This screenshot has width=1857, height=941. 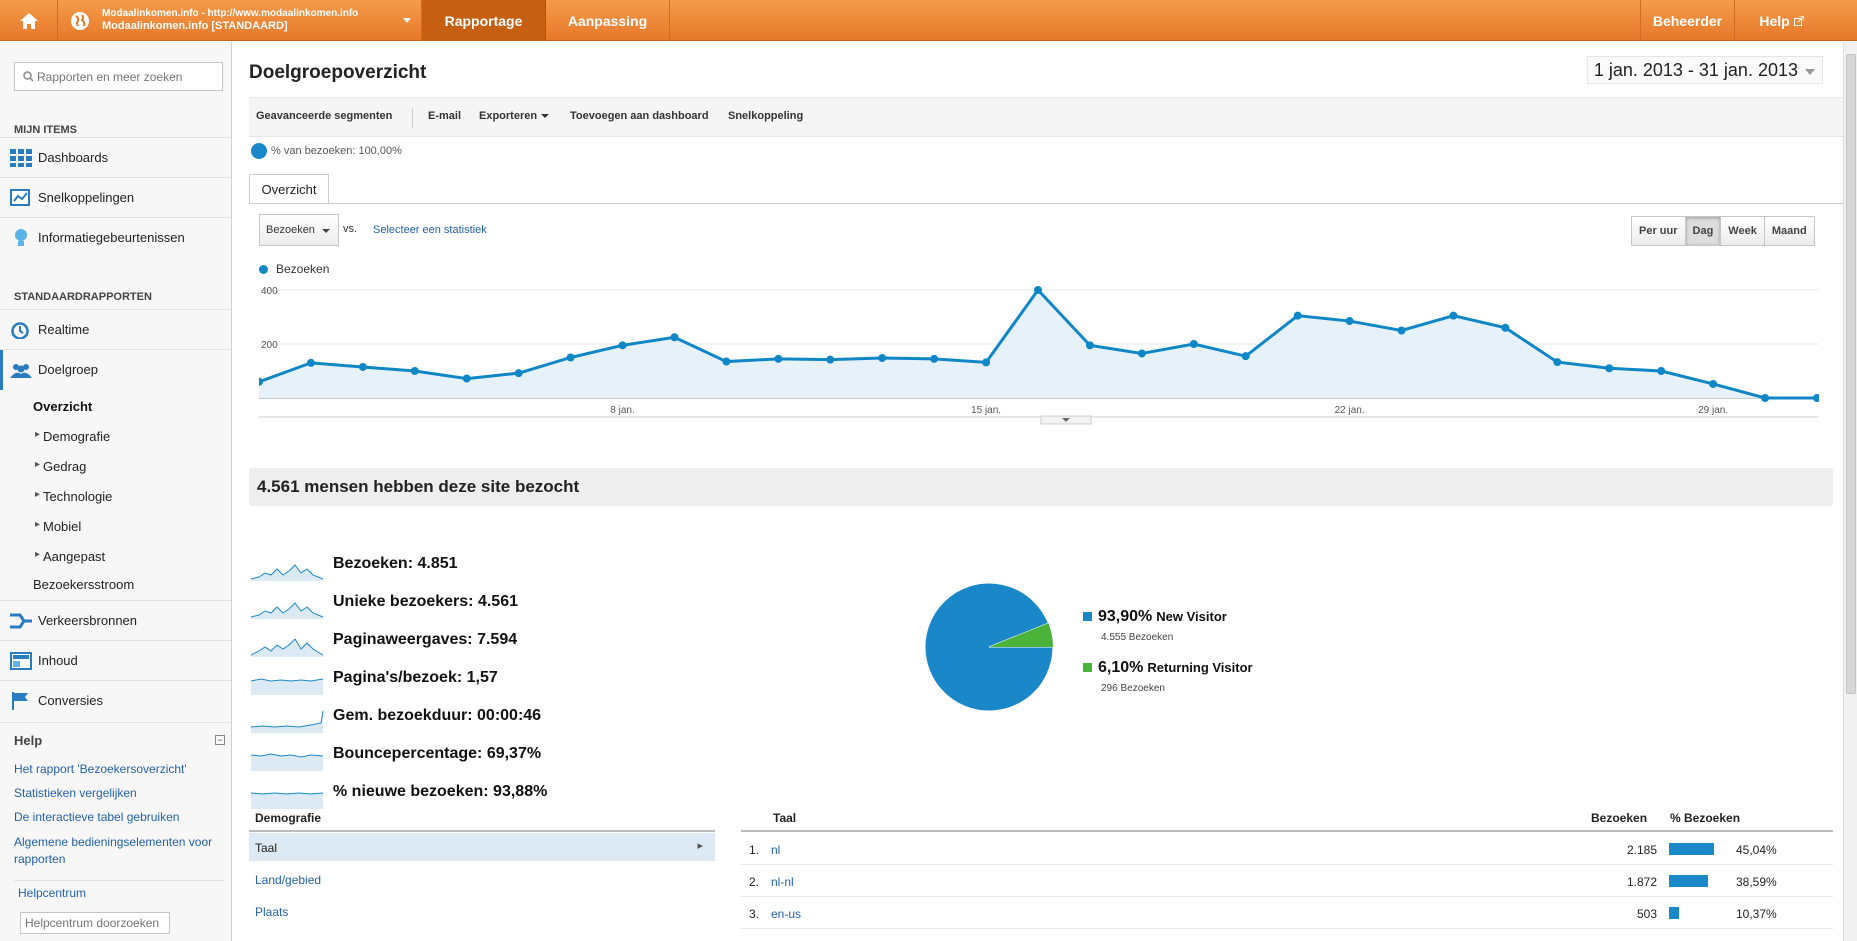 I want to click on home-button, so click(x=29, y=20).